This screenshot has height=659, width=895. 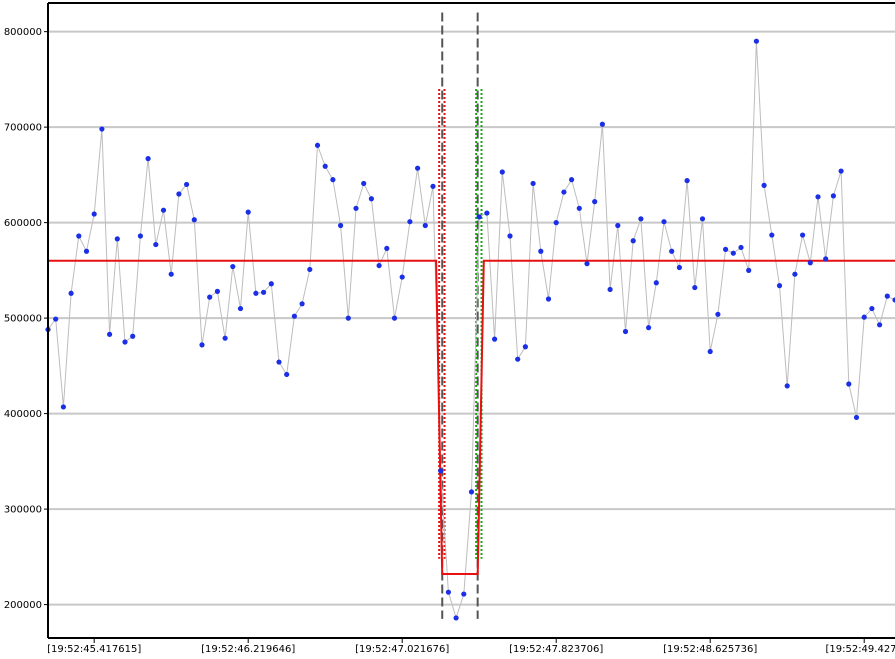 What do you see at coordinates (710, 649) in the screenshot?
I see `x-tick-label: [19:52:48.625736]` at bounding box center [710, 649].